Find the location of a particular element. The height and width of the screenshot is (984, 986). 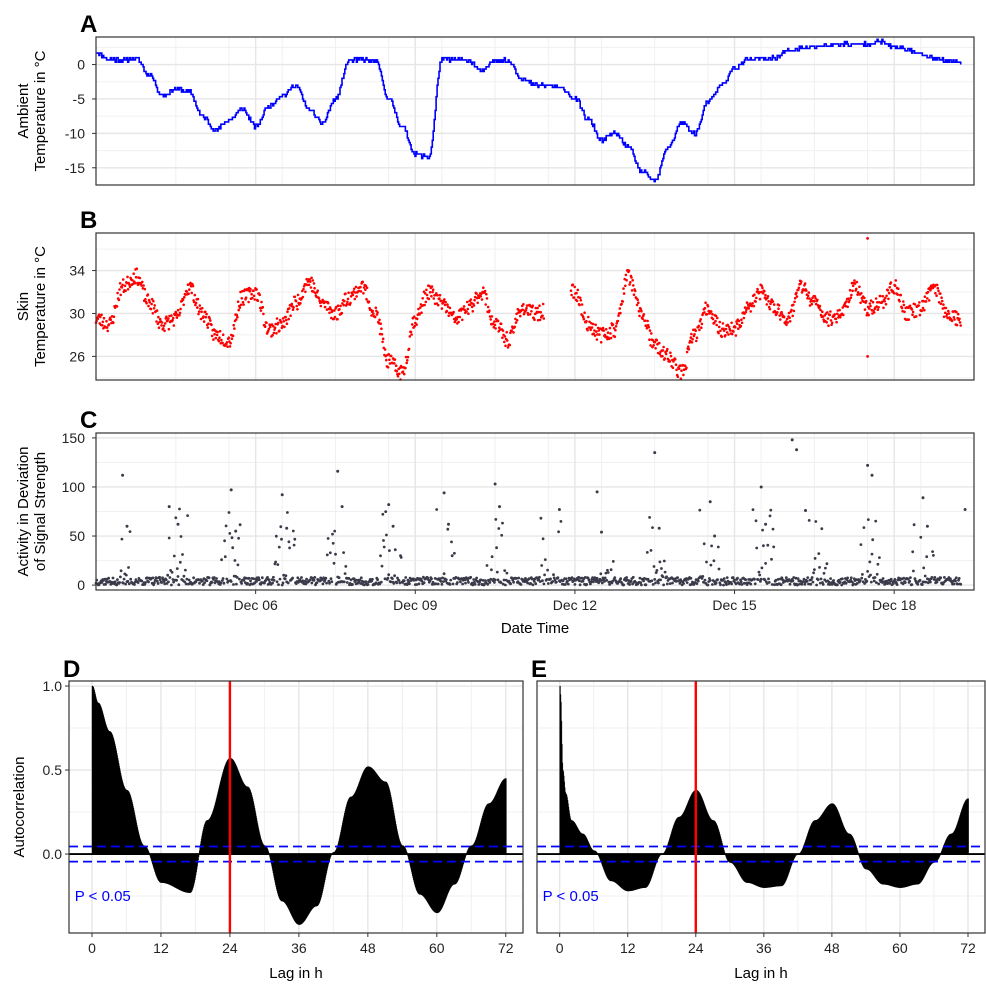

x-tick-label: Dec 12 is located at coordinates (575, 605).